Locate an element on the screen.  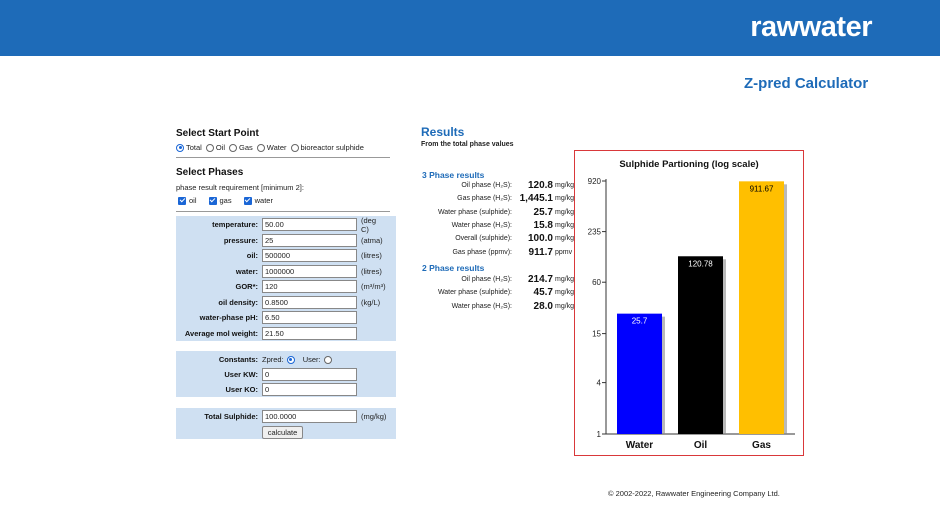
result-value: 214.7 is located at coordinates (540, 279).